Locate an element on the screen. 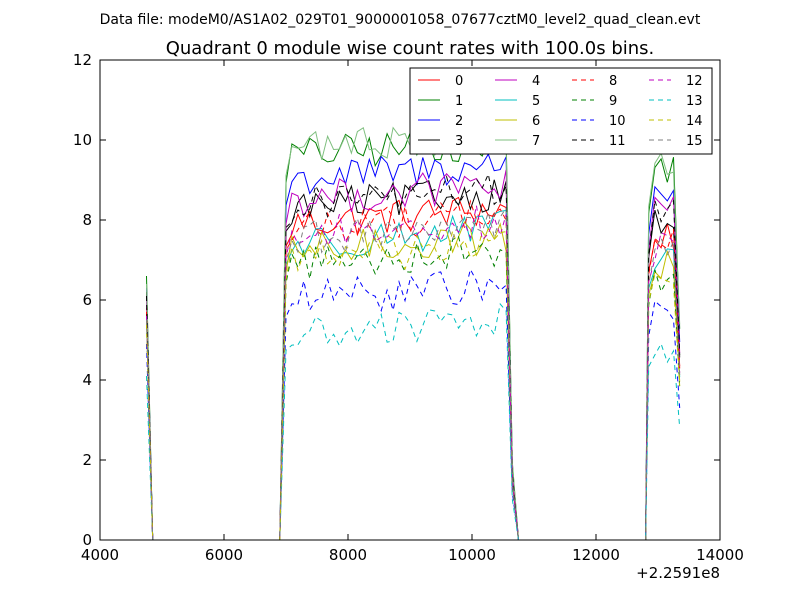 The image size is (800, 600). legend-label-14: 14 is located at coordinates (694, 121).